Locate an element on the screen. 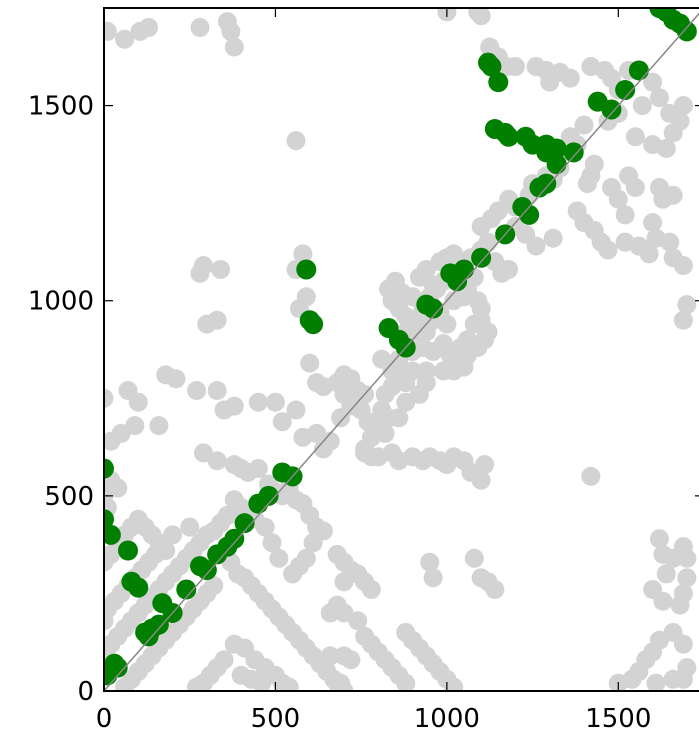 This screenshot has height=734, width=699. y-tick-label: 0 is located at coordinates (85, 692).